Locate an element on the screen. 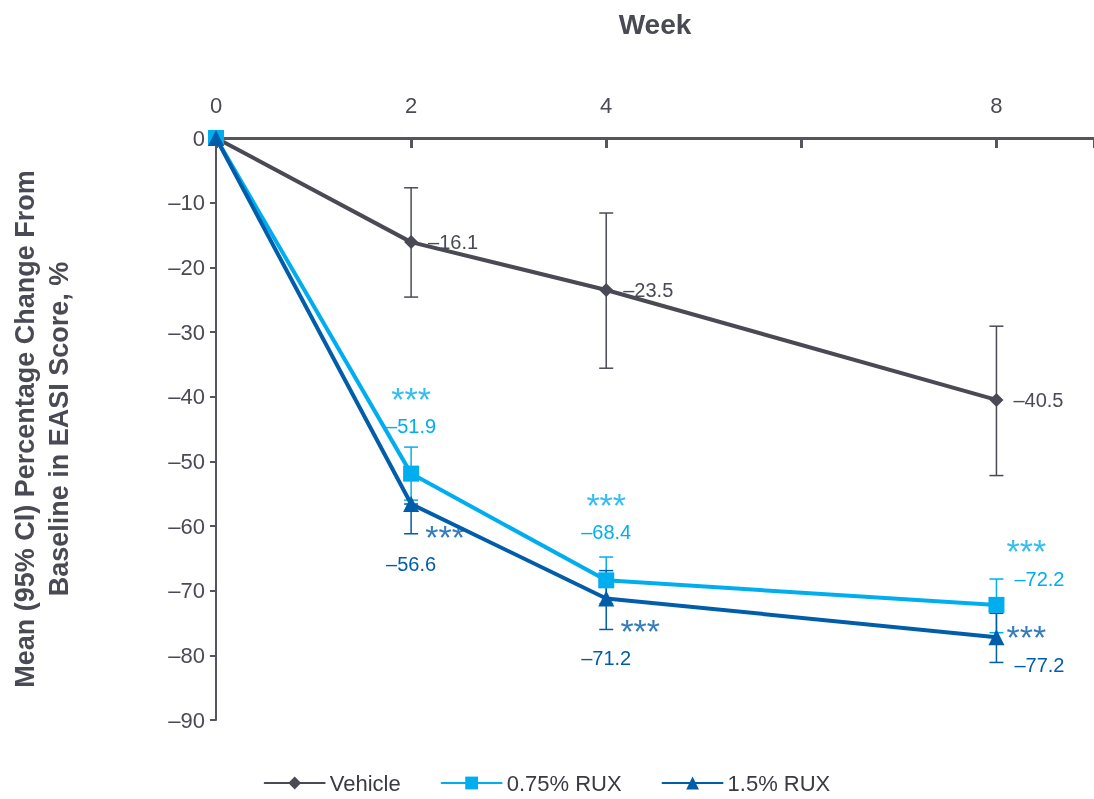 The height and width of the screenshot is (799, 1094). y-tick-label: –80 is located at coordinates (186, 655).